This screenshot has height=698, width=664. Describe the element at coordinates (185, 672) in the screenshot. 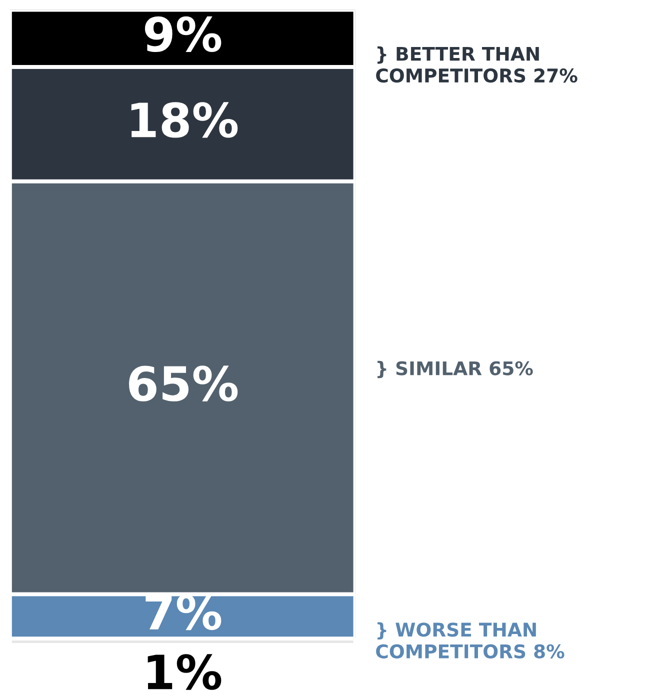

I see `data-label: 1%` at that location.